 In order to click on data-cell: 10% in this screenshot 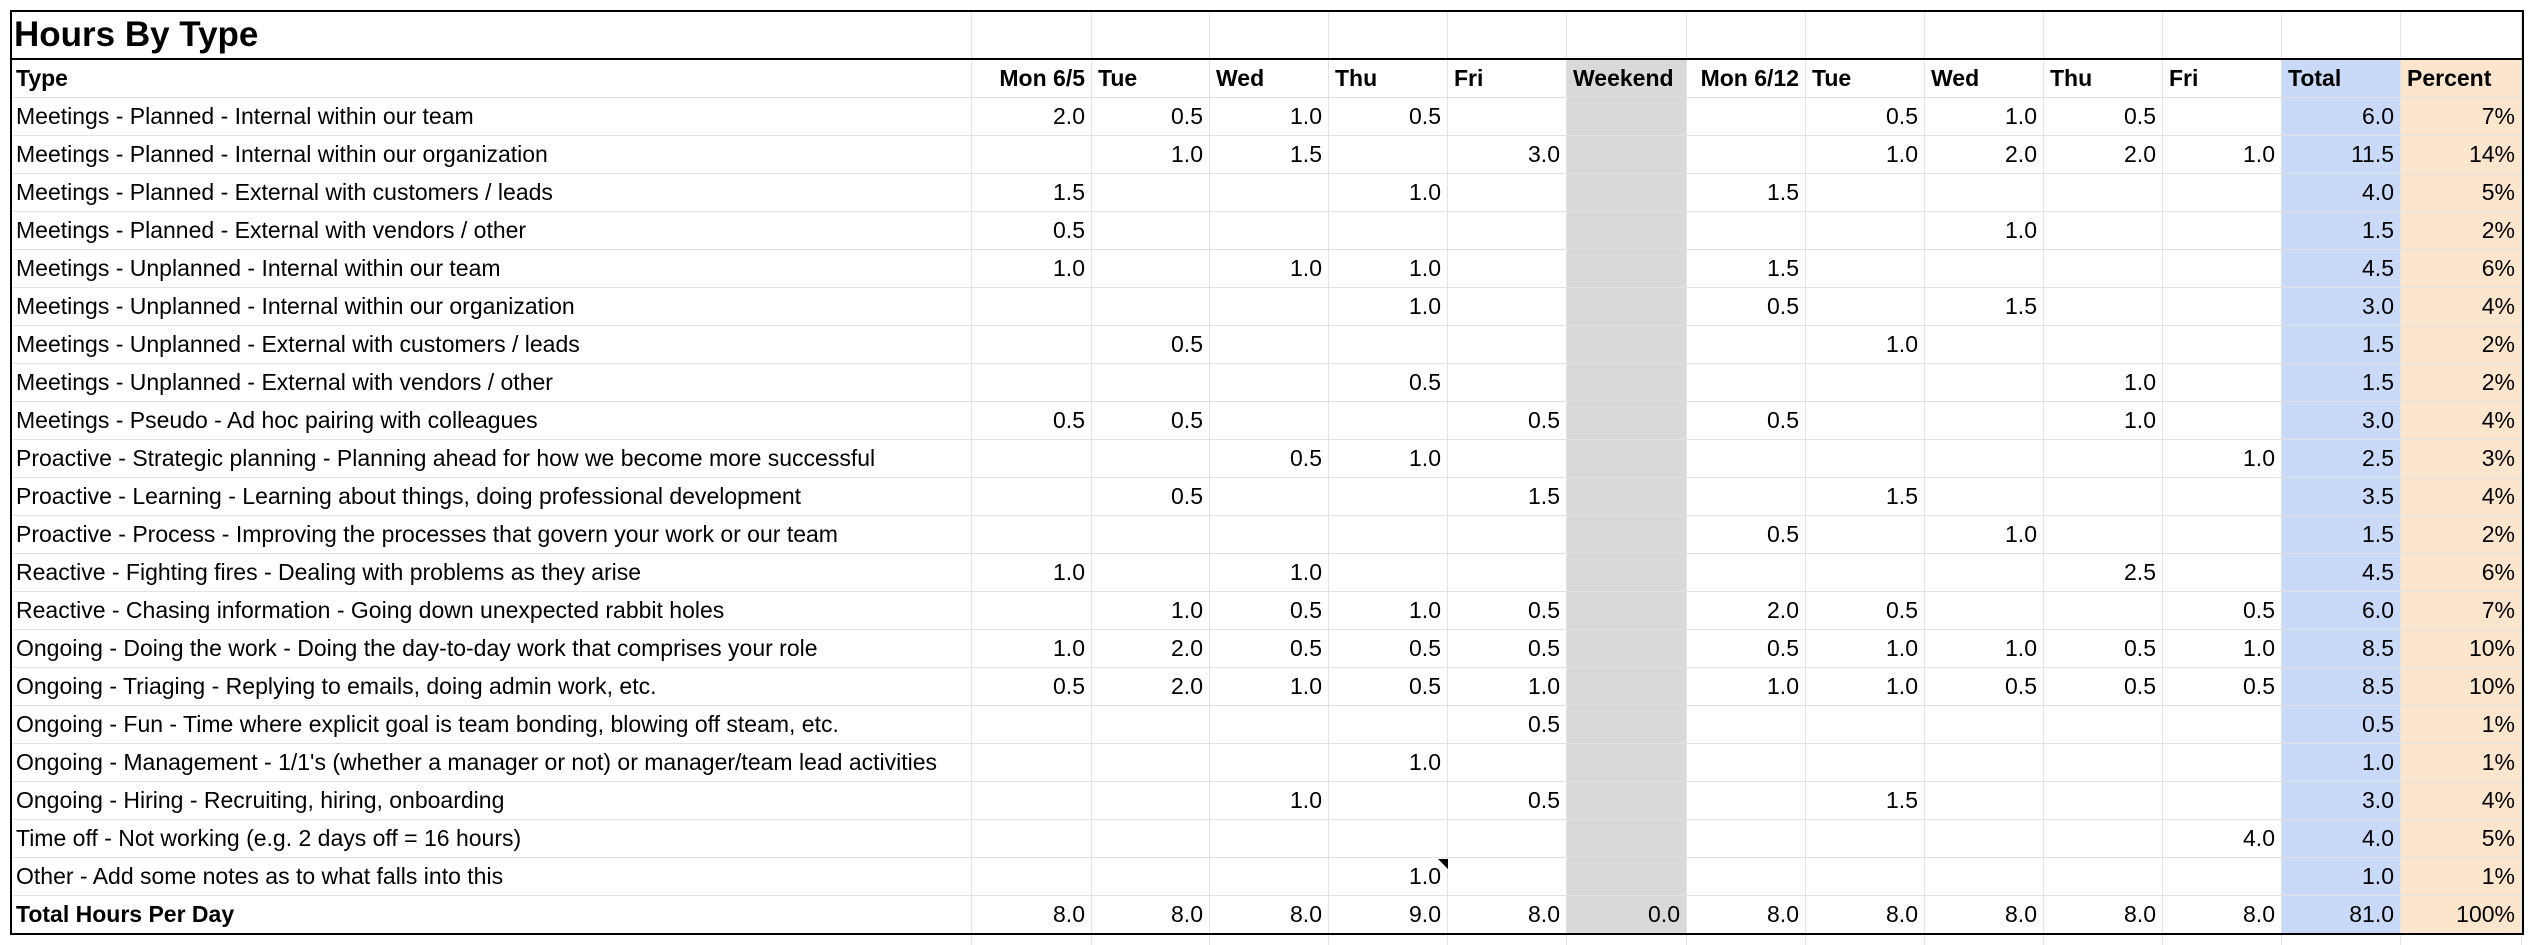, I will do `click(2461, 649)`.